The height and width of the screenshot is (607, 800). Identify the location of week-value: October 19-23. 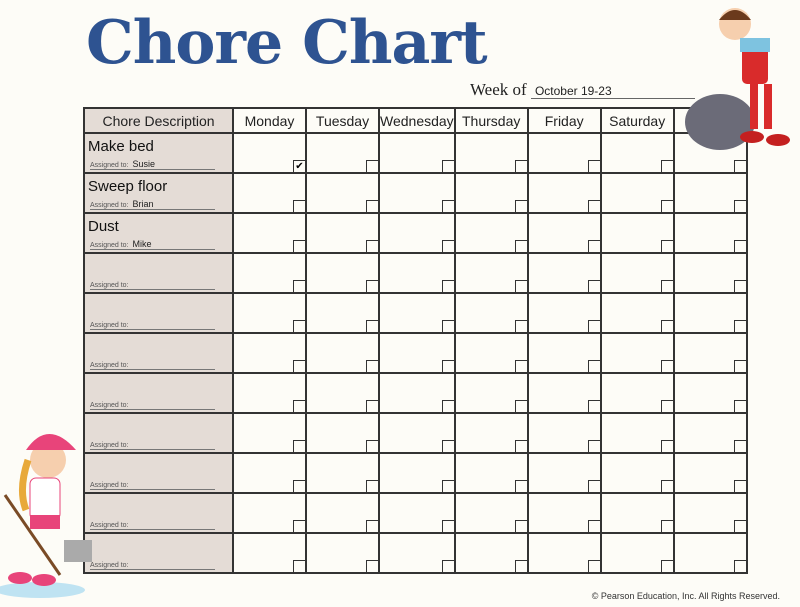
(612, 91).